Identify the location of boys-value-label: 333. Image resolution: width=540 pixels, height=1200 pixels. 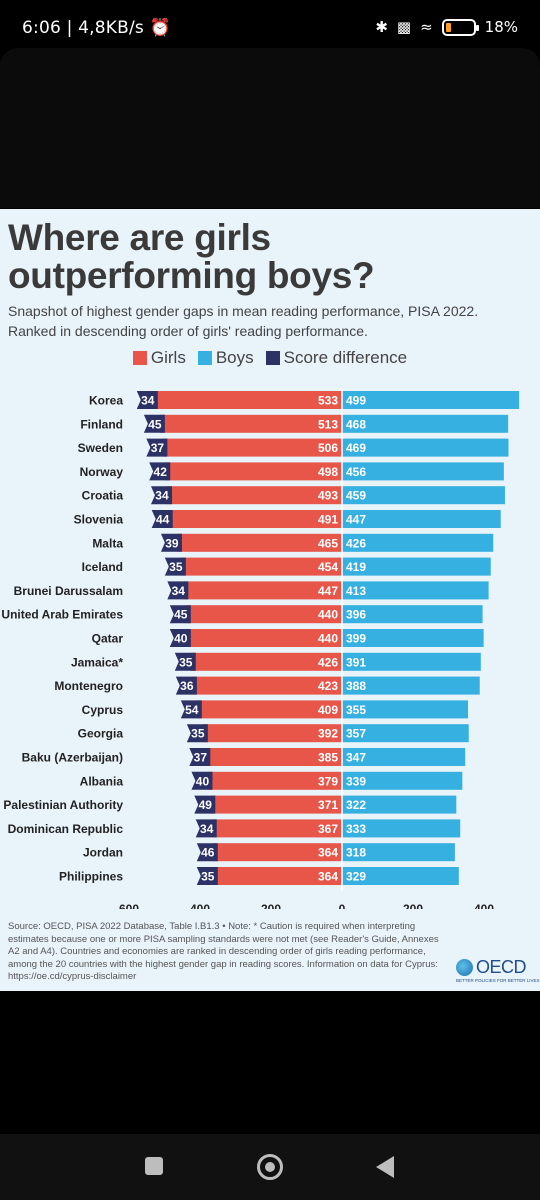
(356, 829).